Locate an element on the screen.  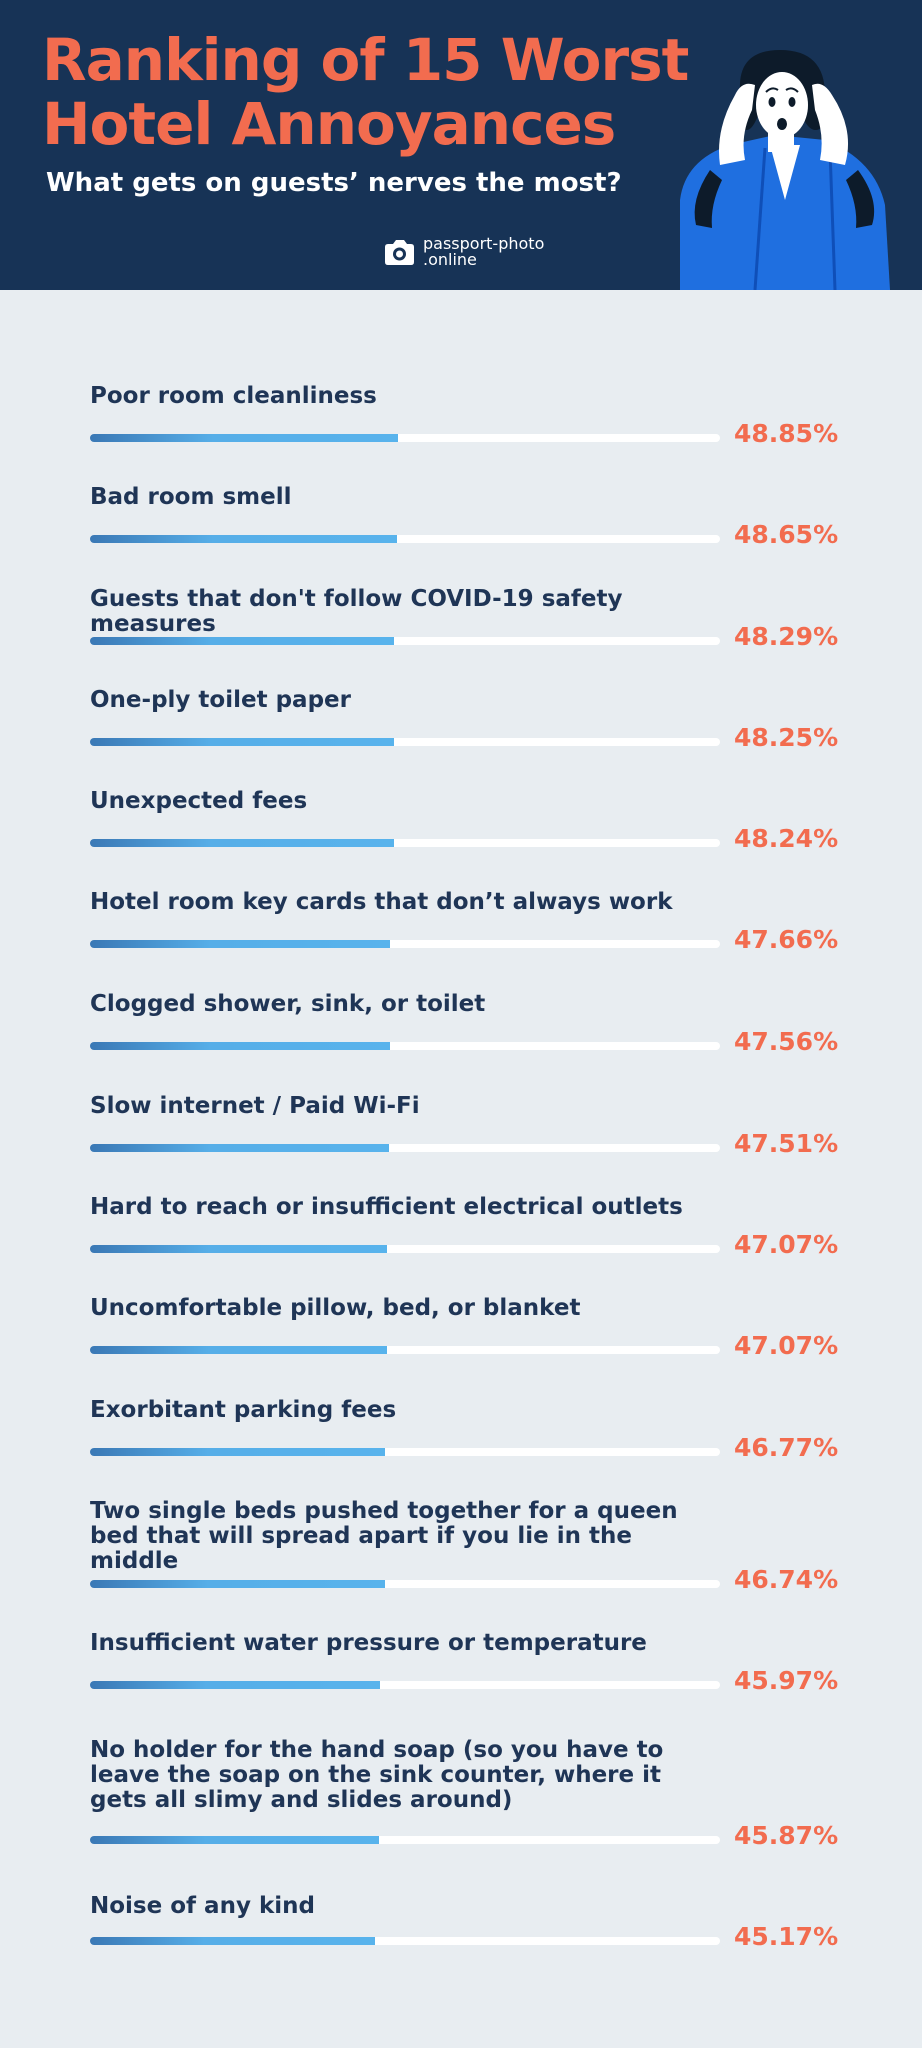
bar-value-label: 45.97% is located at coordinates (786, 1680).